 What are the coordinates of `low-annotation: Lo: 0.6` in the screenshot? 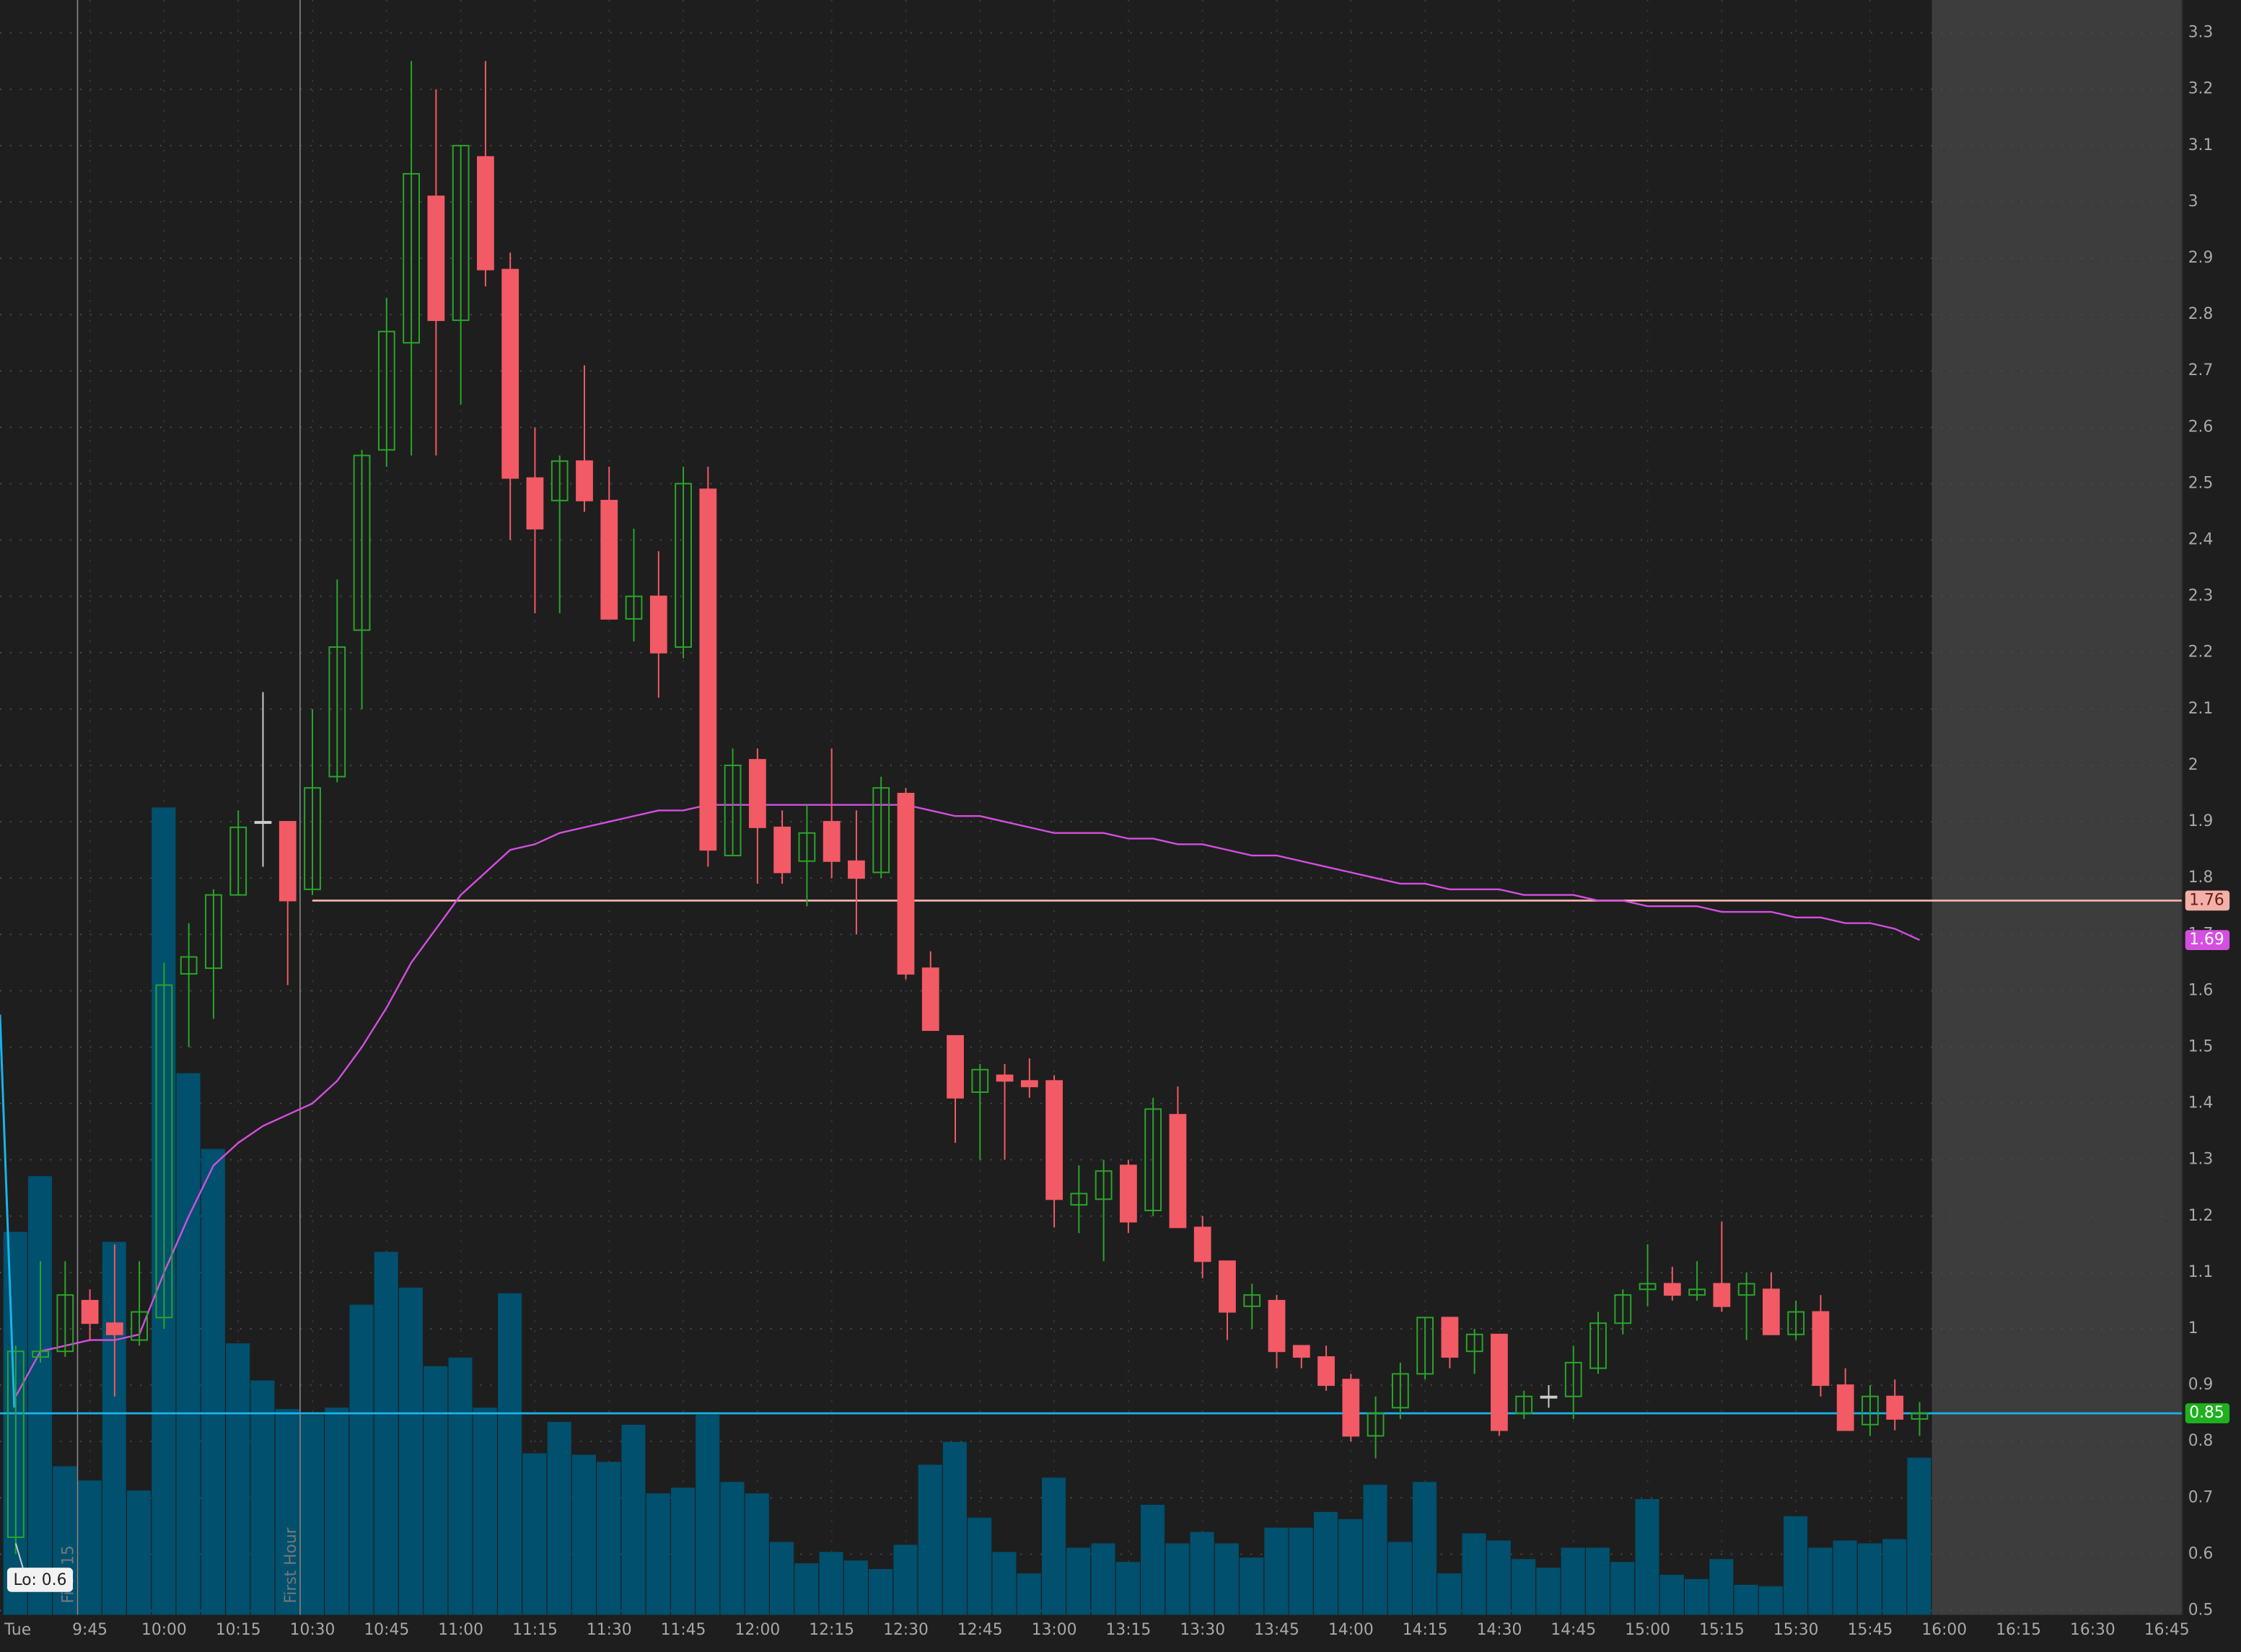 It's located at (39, 1580).